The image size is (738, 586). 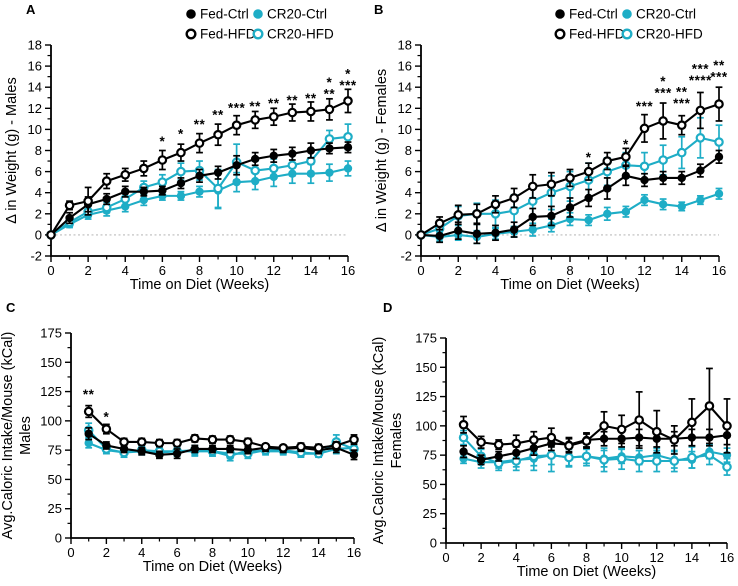 What do you see at coordinates (388, 307) in the screenshot?
I see `panel-d-letter: D` at bounding box center [388, 307].